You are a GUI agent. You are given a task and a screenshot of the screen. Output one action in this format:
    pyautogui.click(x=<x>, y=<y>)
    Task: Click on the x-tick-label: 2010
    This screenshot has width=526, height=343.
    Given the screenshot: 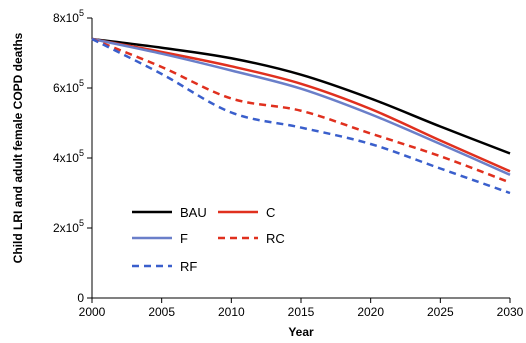 What is the action you would take?
    pyautogui.click(x=231, y=312)
    